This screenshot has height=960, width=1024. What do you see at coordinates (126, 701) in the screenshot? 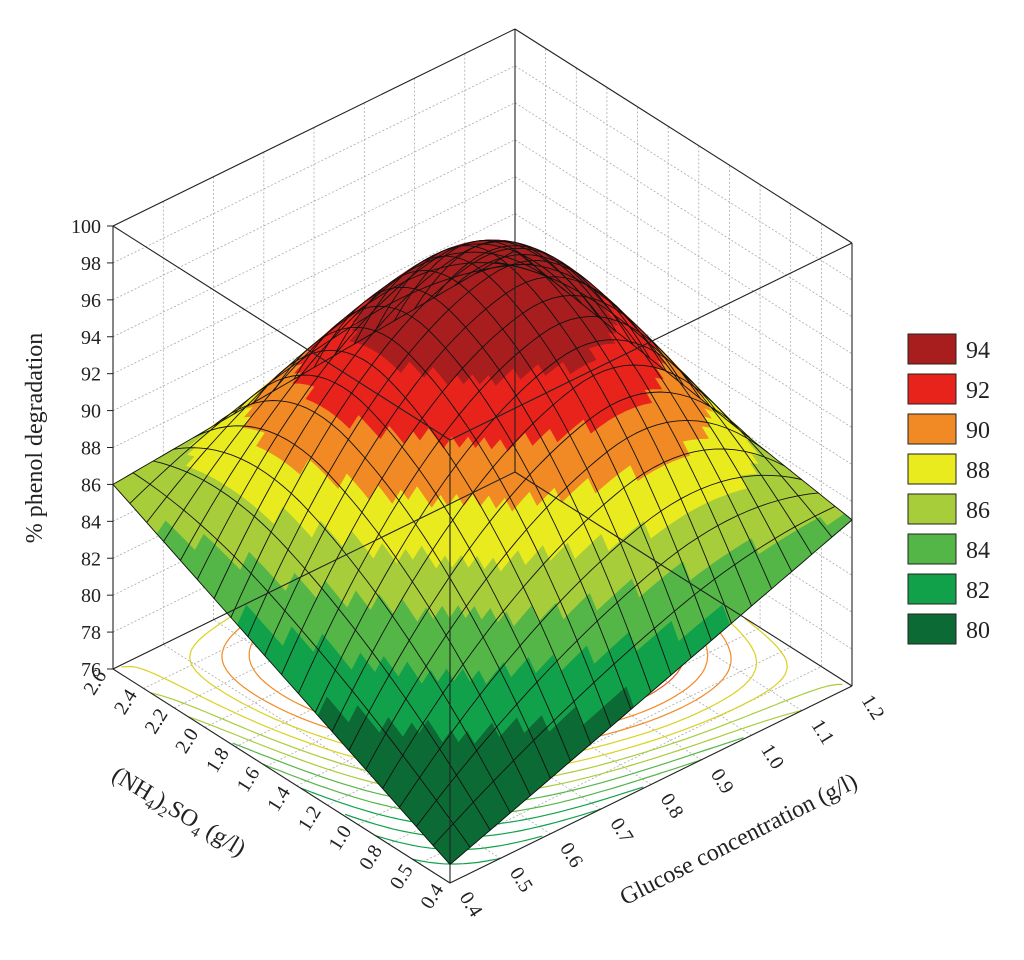
I see `y-tick-label: 2.4` at bounding box center [126, 701].